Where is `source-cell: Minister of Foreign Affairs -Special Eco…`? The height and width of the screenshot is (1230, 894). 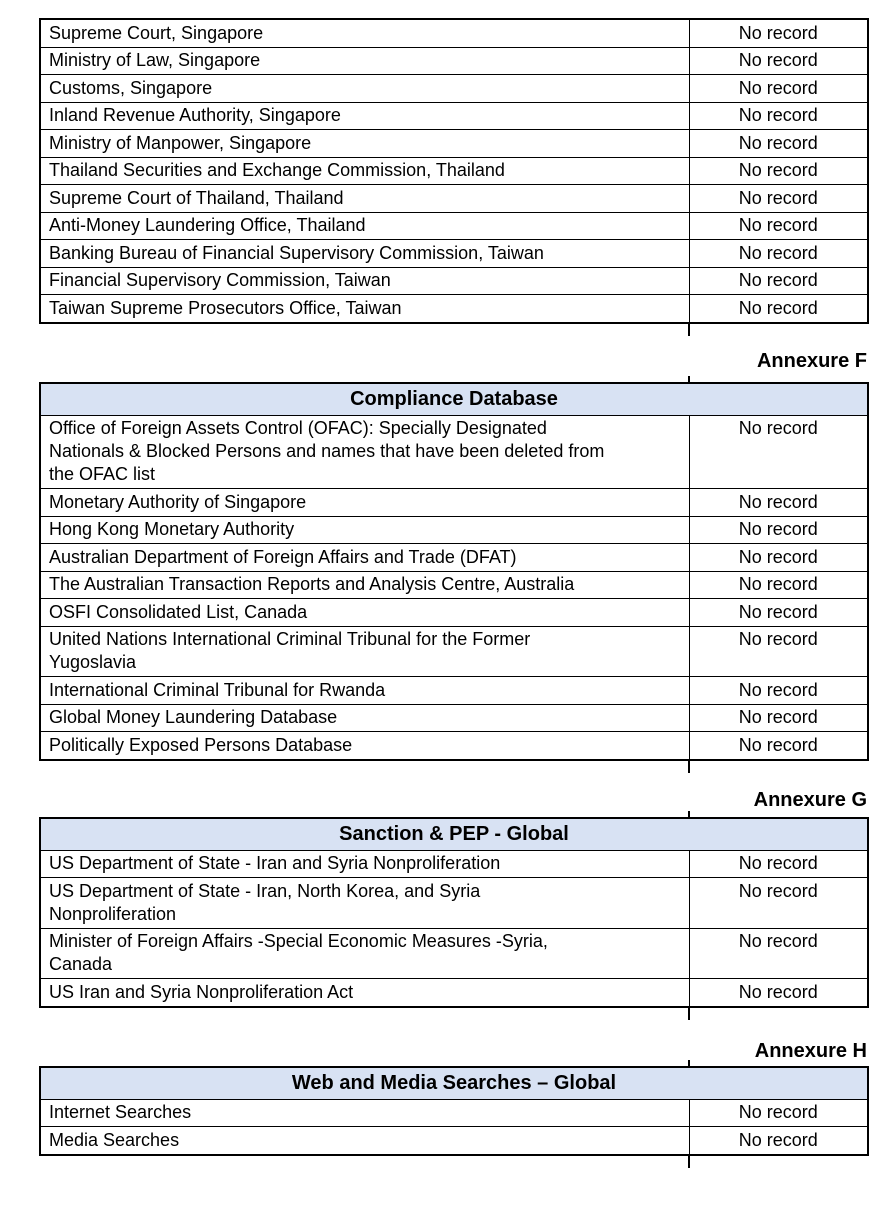
source-cell: Minister of Foreign Affairs -Special Eco… is located at coordinates (364, 953).